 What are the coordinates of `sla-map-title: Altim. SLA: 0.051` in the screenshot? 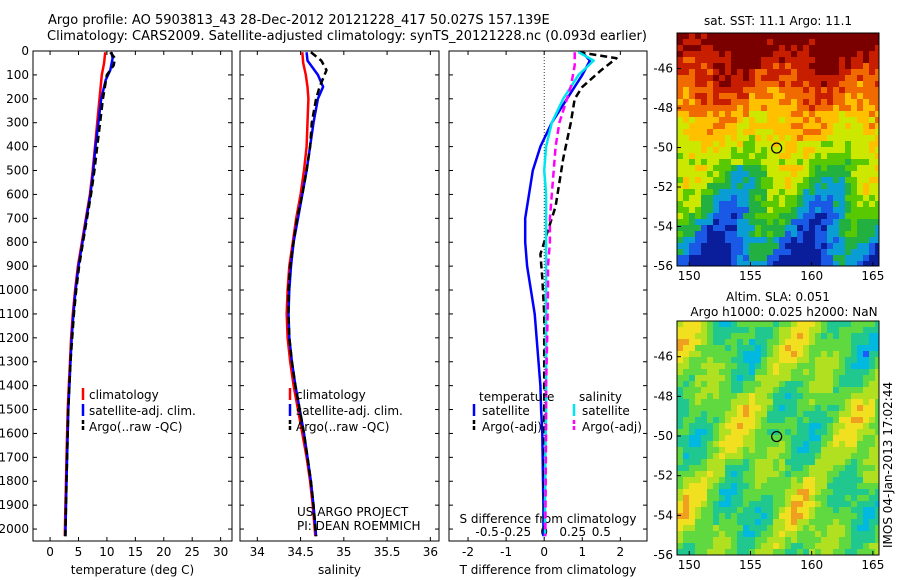 It's located at (778, 297).